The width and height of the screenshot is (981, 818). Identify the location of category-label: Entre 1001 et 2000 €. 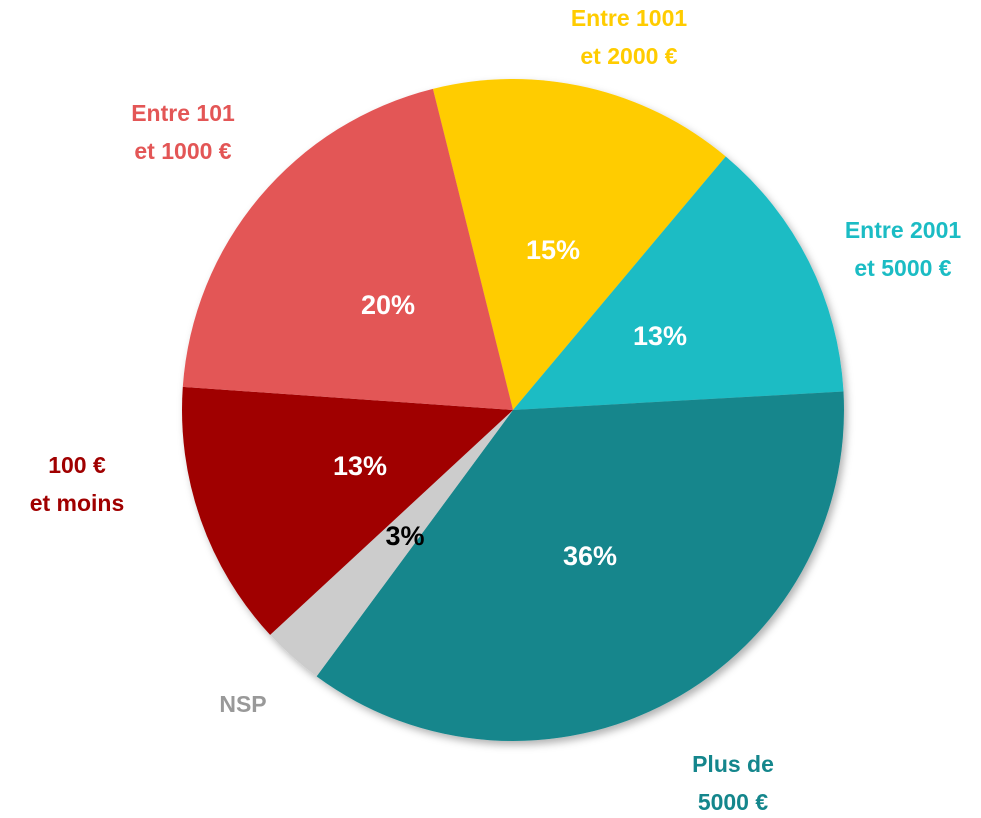
(629, 37).